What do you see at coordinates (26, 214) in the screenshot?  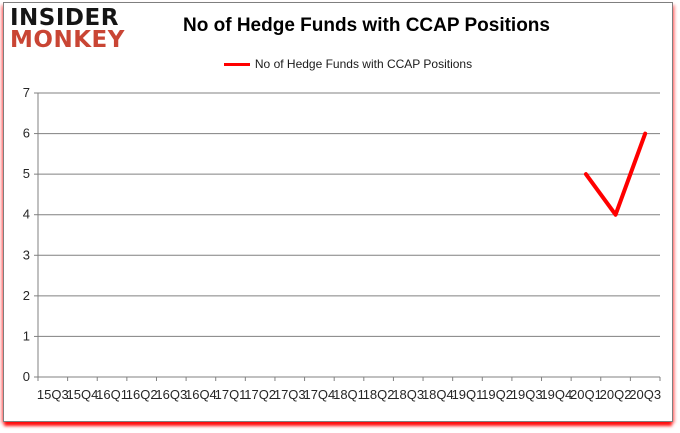 I see `y-tick-label: 4` at bounding box center [26, 214].